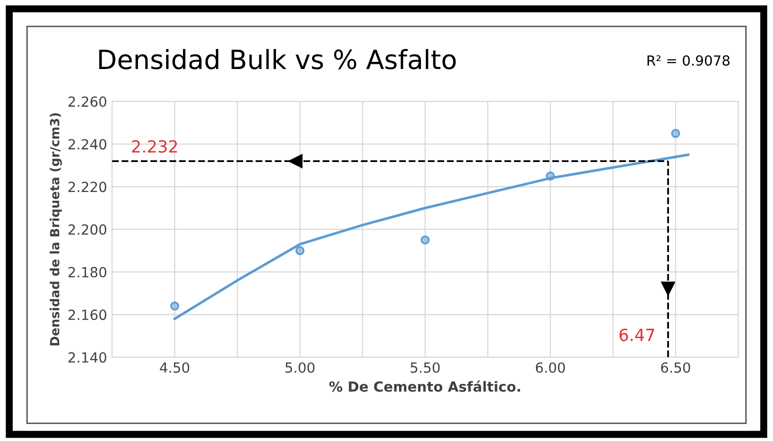 Image resolution: width=773 pixels, height=441 pixels. I want to click on y-axis-title: Densidad de la Briqueta (gr/cm3), so click(56, 229).